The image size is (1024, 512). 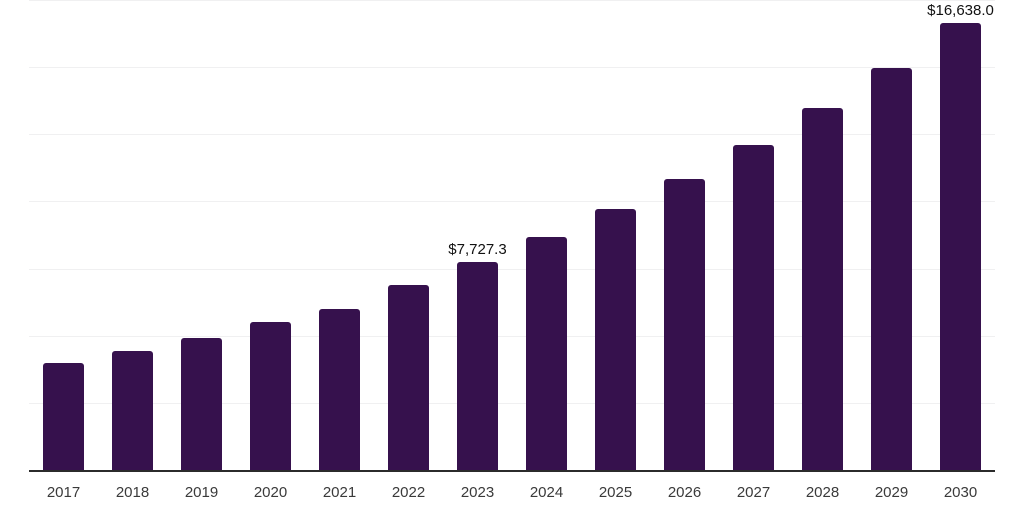 I want to click on x-tick-label-2030: 2030, so click(x=960, y=492).